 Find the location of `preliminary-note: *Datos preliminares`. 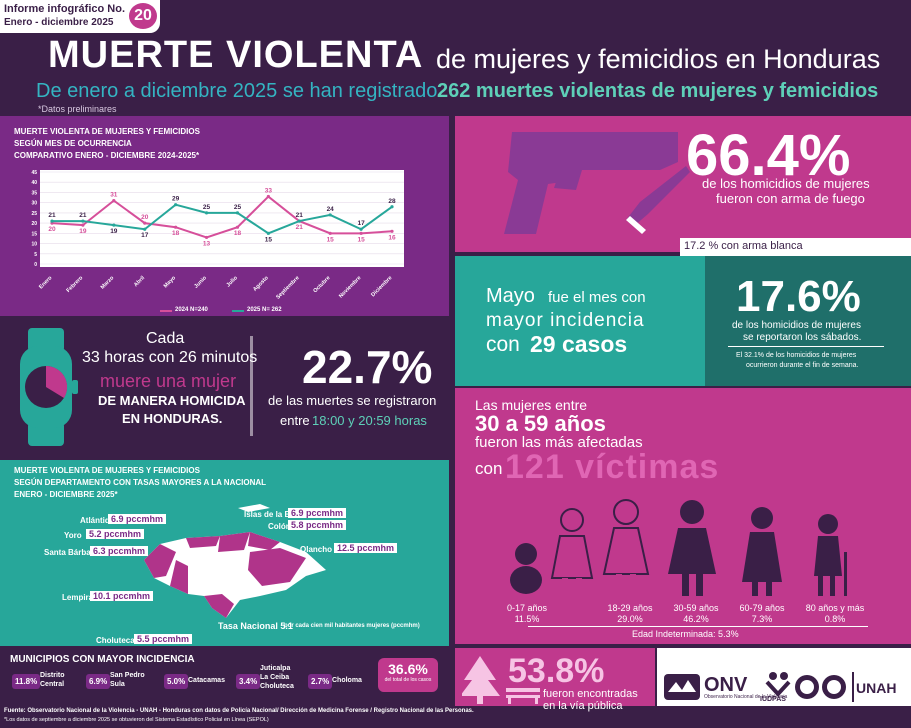

preliminary-note: *Datos preliminares is located at coordinates (77, 109).